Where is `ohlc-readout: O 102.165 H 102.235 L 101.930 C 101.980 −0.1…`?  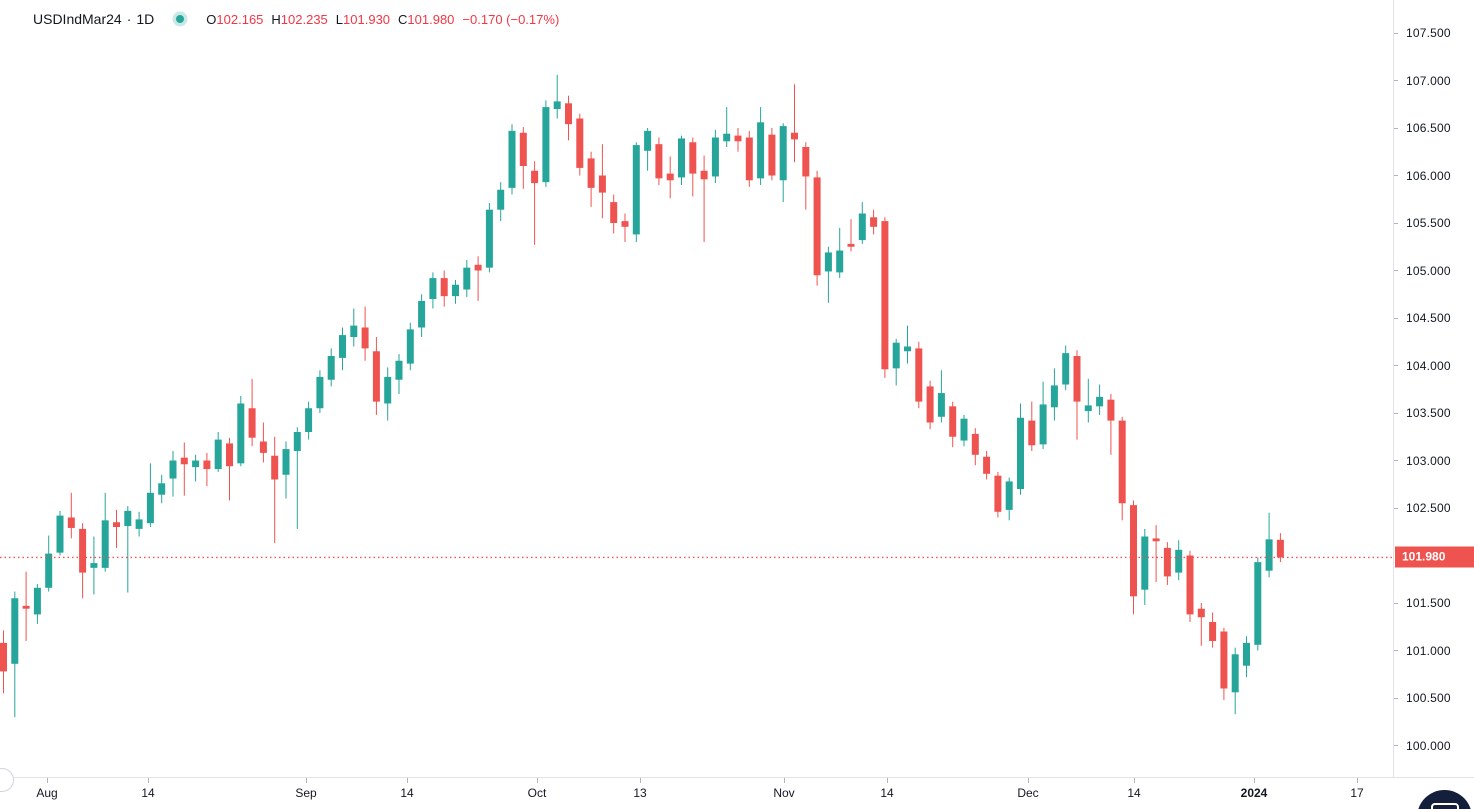 ohlc-readout: O 102.165 H 102.235 L 101.930 C 101.980 −0.1… is located at coordinates (382, 19).